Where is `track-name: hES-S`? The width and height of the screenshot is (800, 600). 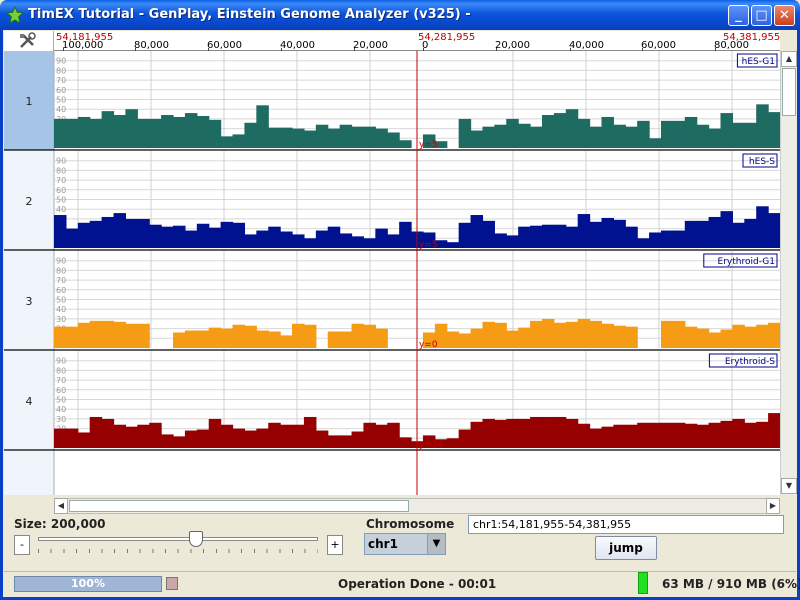
track-name: hES-S is located at coordinates (762, 162).